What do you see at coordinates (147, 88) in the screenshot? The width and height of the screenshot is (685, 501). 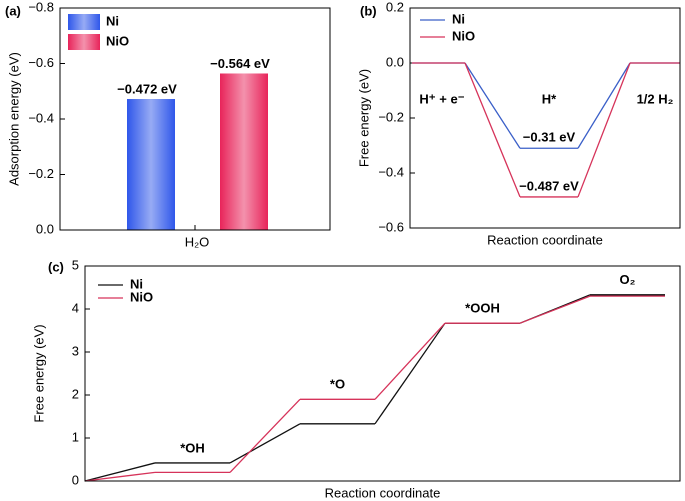 I see `value-label: −0.472 eV` at bounding box center [147, 88].